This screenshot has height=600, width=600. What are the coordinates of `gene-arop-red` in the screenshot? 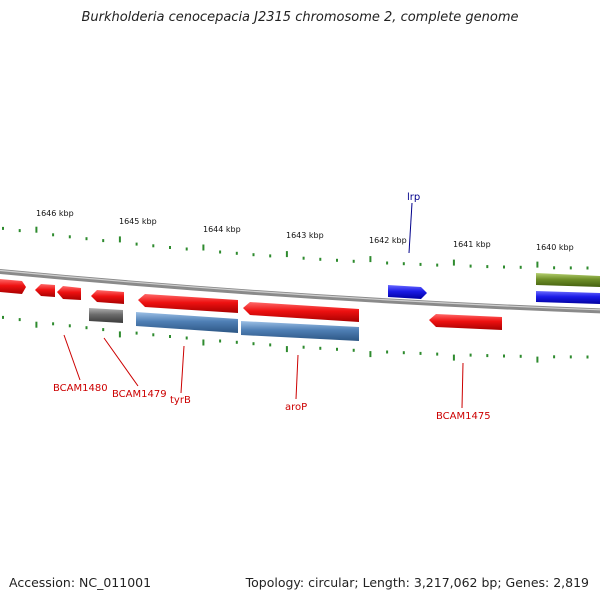 It's located at (301, 312).